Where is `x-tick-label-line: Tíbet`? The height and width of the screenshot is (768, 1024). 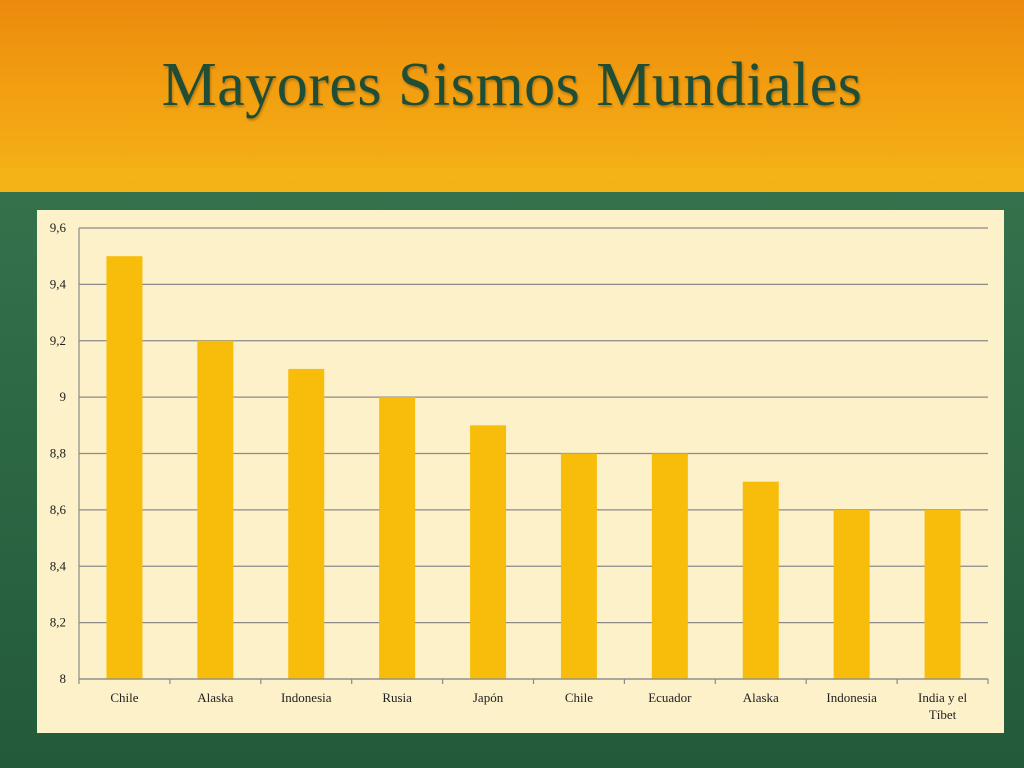 x-tick-label-line: Tíbet is located at coordinates (943, 714).